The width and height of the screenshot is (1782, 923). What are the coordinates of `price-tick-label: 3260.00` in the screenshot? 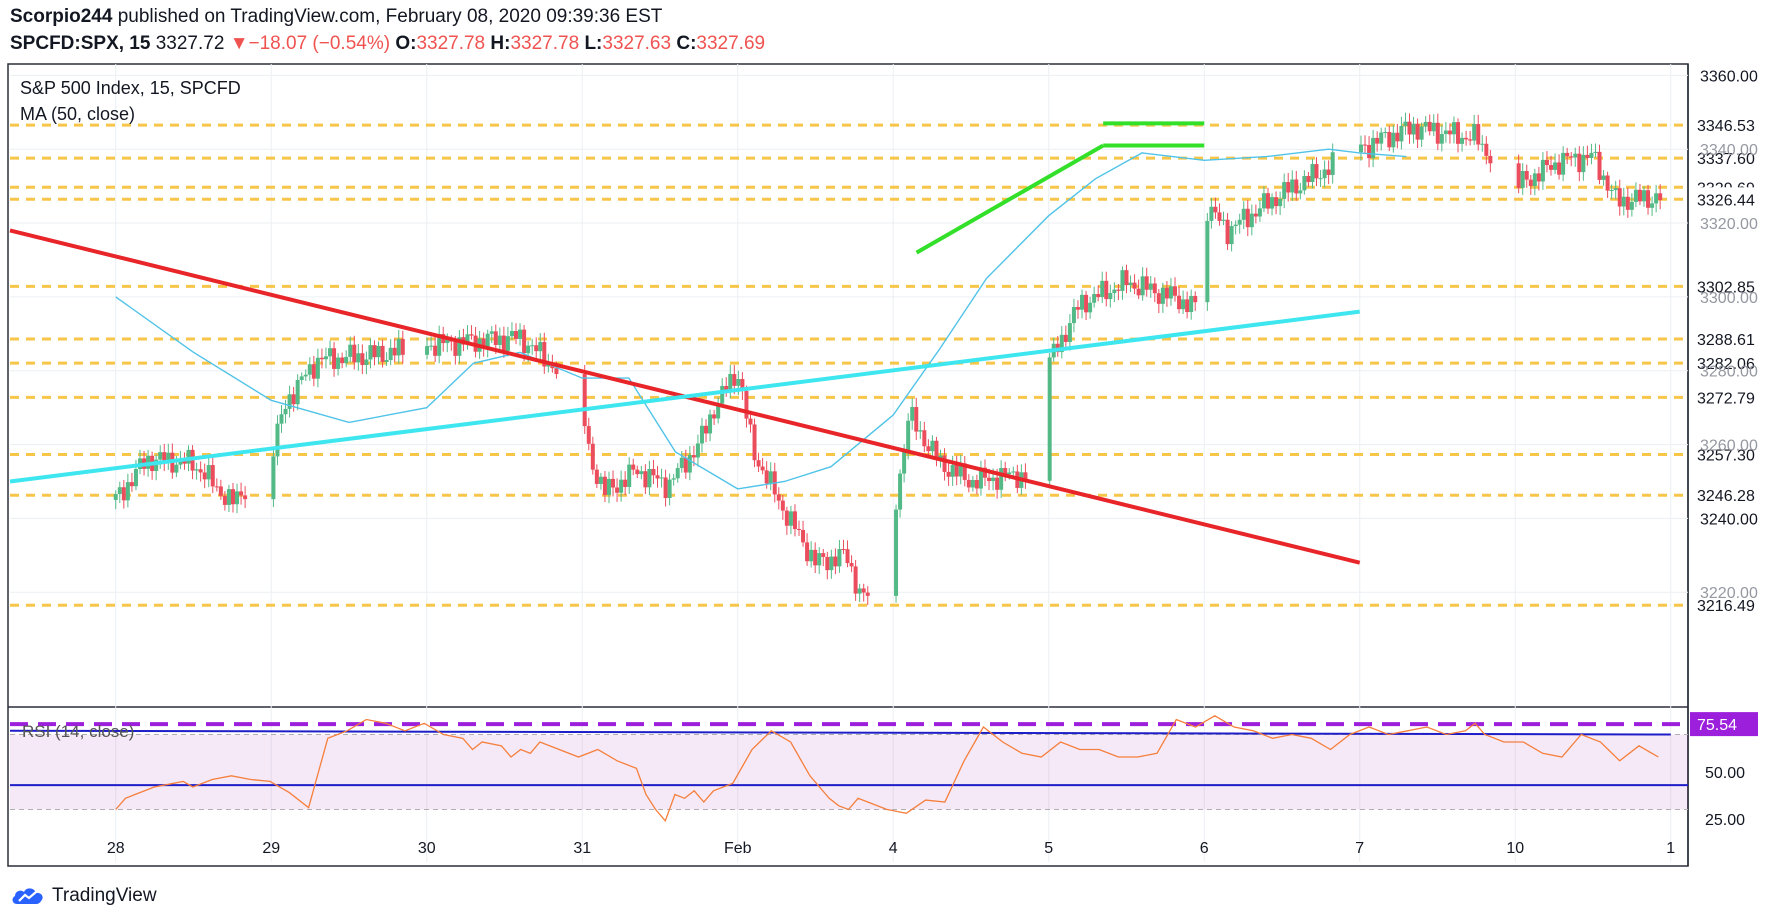 It's located at (1729, 446).